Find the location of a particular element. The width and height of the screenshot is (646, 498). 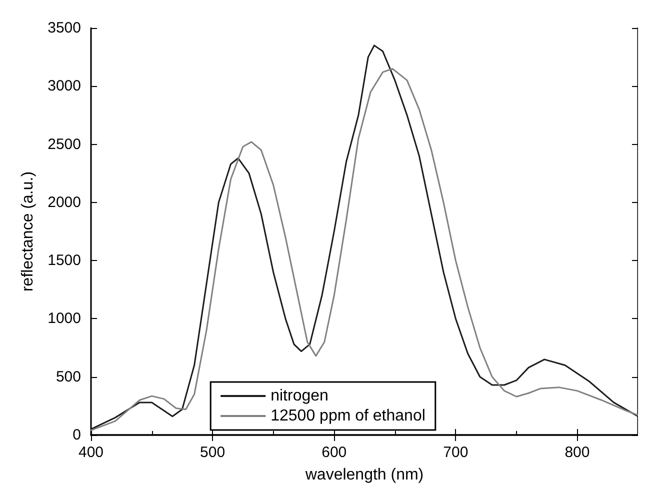

y-tick-label: 1500 is located at coordinates (64, 261).